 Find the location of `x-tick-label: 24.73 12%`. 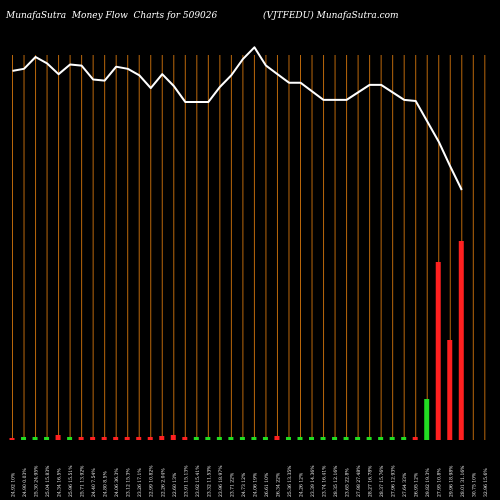

x-tick-label: 24.73 12% is located at coordinates (244, 484).